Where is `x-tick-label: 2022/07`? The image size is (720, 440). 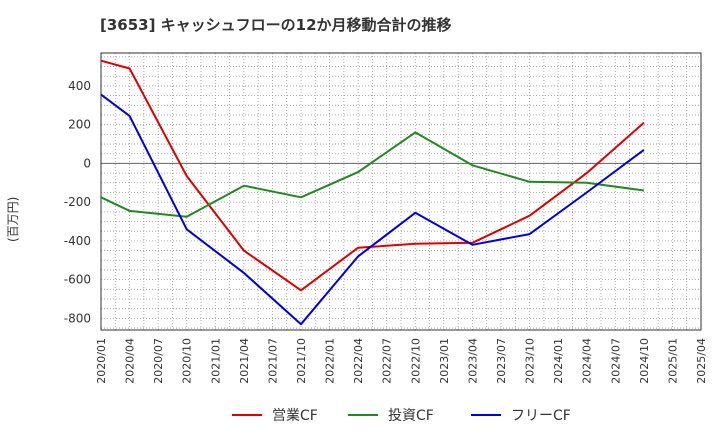 x-tick-label: 2022/07 is located at coordinates (387, 361).